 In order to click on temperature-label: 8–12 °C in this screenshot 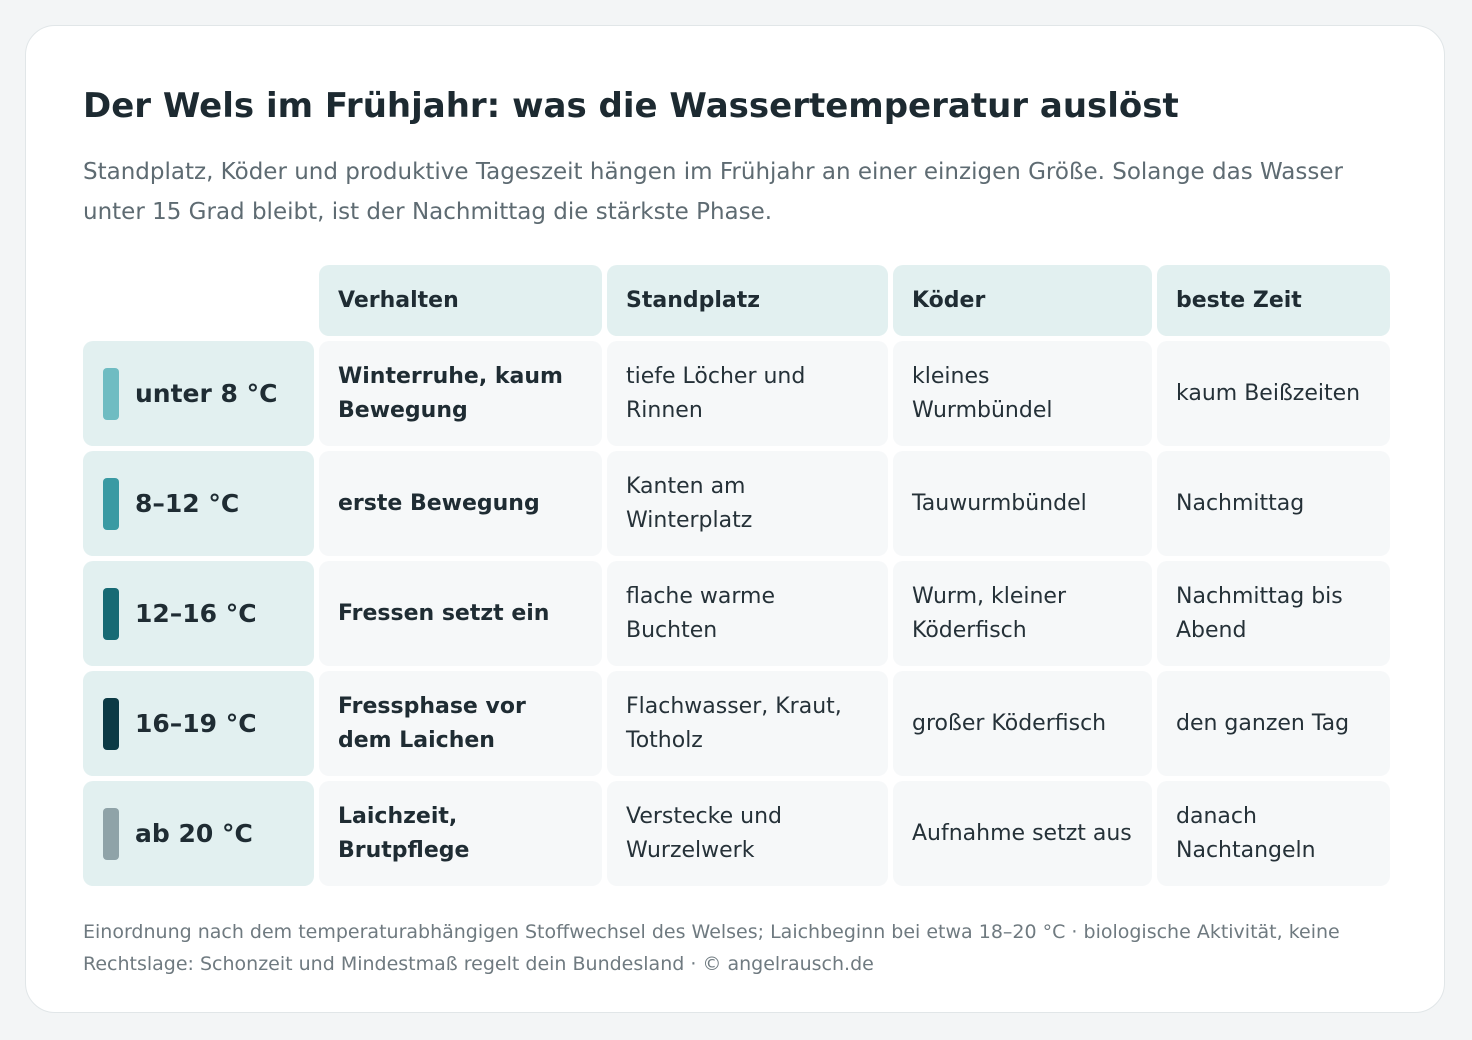, I will do `click(187, 503)`.